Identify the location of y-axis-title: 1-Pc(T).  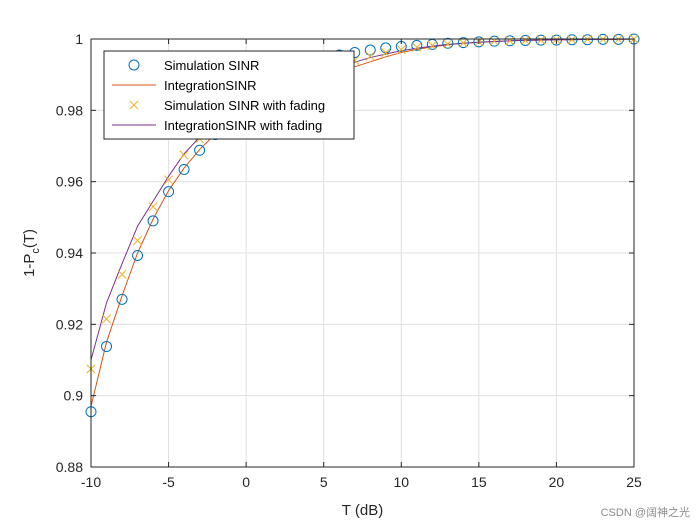
(31, 253).